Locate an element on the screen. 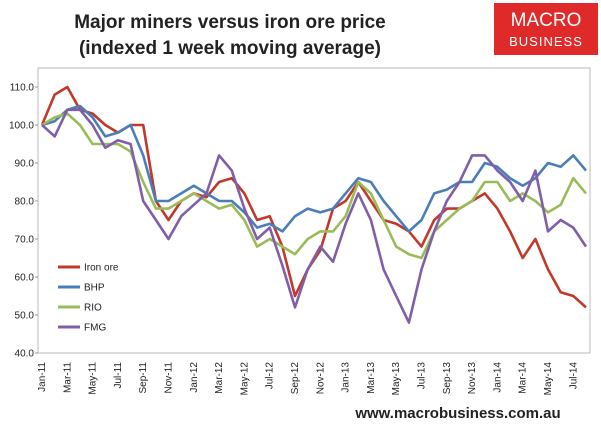  chart-title: Major miners versus iron ore price is located at coordinates (230, 22).